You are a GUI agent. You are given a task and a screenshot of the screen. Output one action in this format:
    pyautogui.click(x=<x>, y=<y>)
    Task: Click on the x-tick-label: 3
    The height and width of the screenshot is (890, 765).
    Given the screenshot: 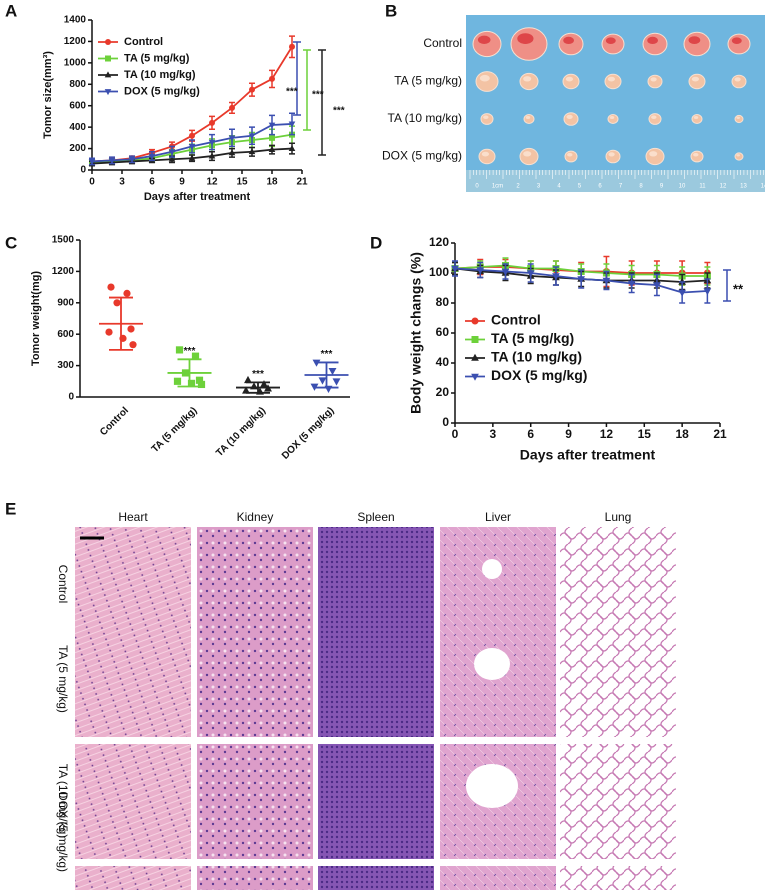 What is the action you would take?
    pyautogui.click(x=122, y=182)
    